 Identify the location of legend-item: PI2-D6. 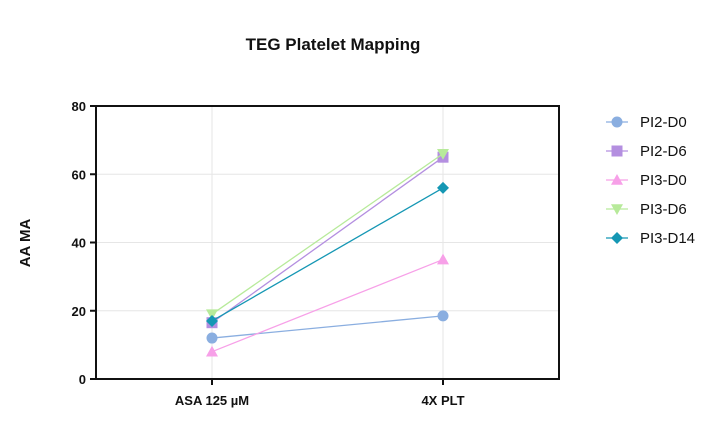
(646, 151).